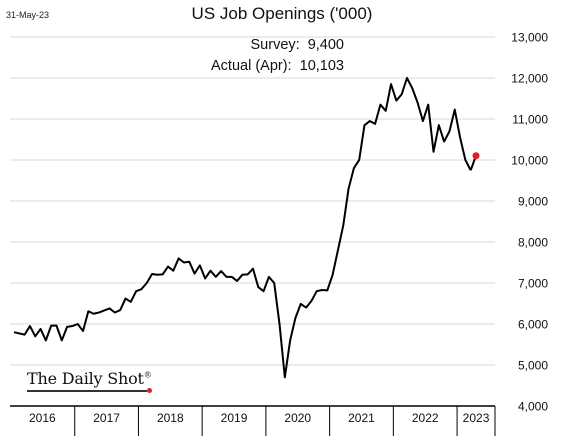  Describe the element at coordinates (106, 418) in the screenshot. I see `x-tick-label: 2017` at that location.